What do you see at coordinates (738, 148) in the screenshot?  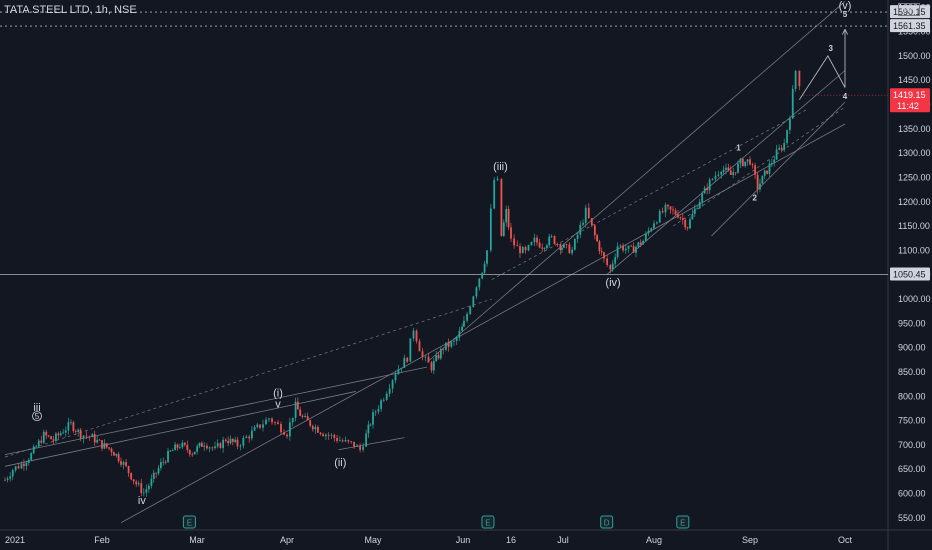 I see `wave-label: 1` at bounding box center [738, 148].